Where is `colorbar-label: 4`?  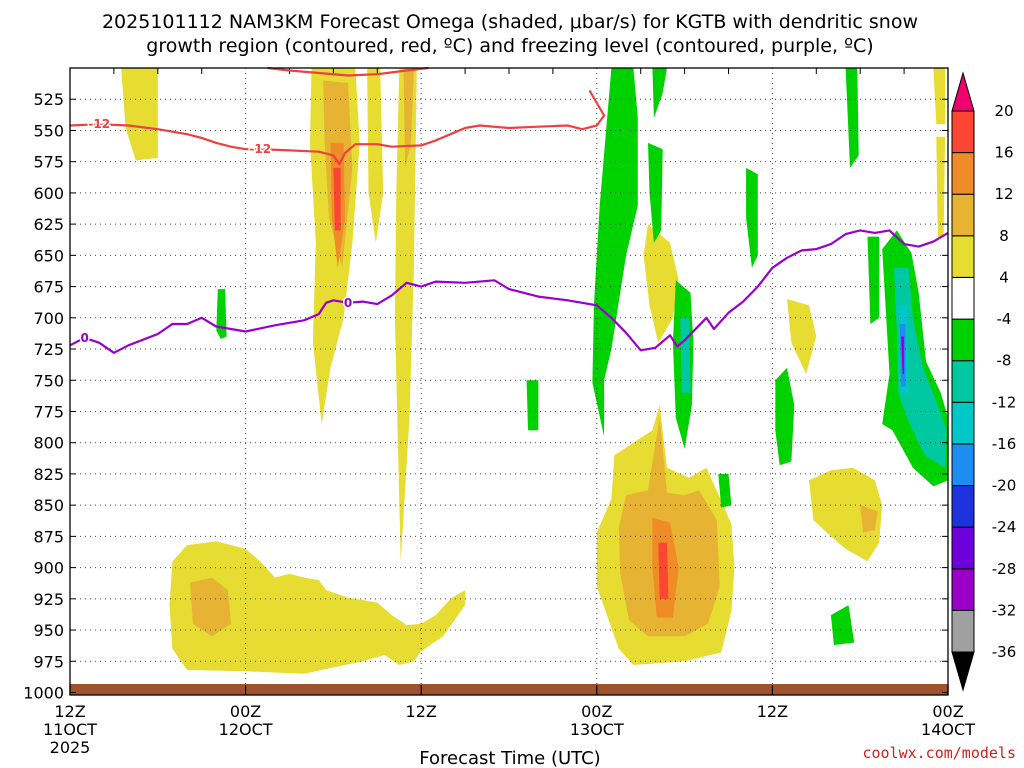 colorbar-label: 4 is located at coordinates (1004, 277).